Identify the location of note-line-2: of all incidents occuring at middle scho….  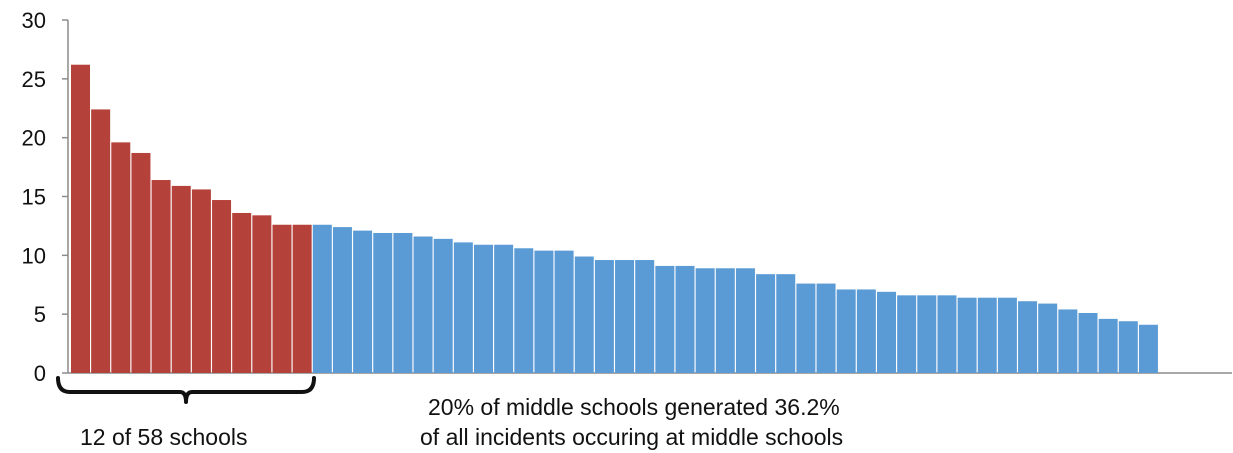
(632, 437).